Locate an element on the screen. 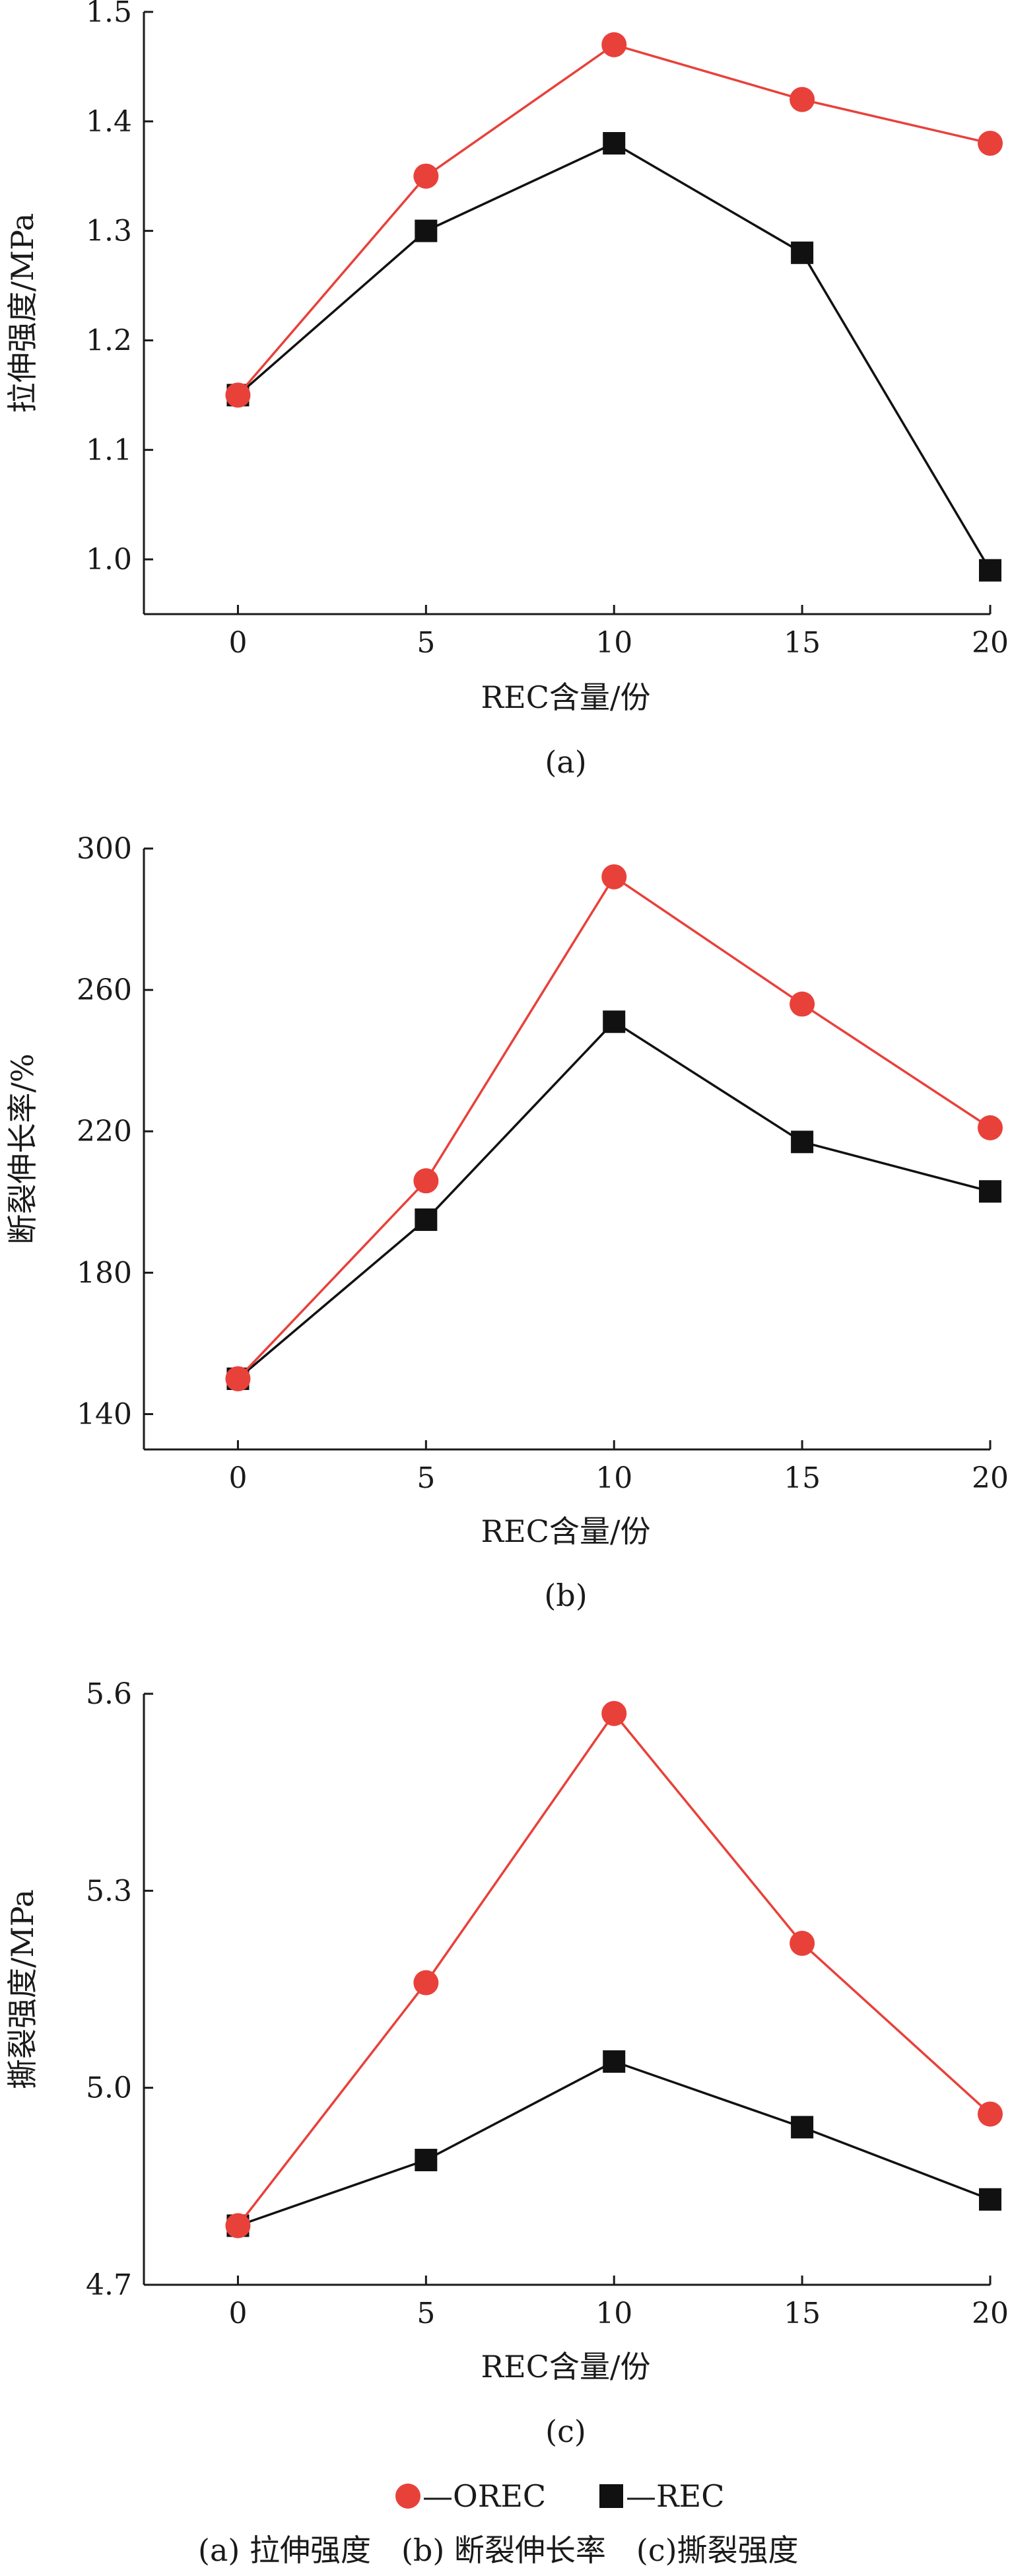 Image resolution: width=1010 pixels, height=2576 pixels. y-axis-label: 撕裂强度/MPa is located at coordinates (22, 1989).